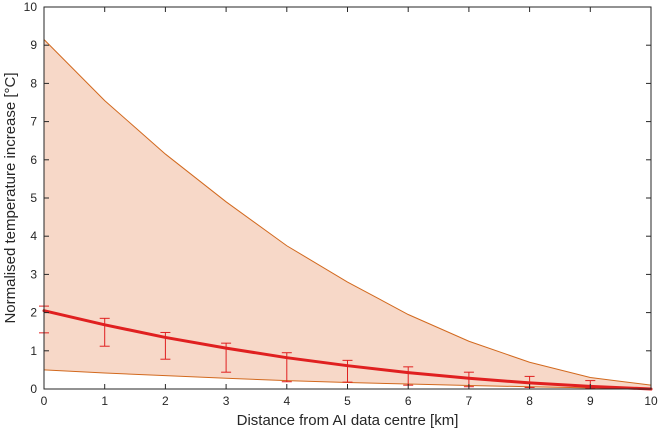 The height and width of the screenshot is (431, 658). Describe the element at coordinates (165, 401) in the screenshot. I see `x-tick-label: 2` at that location.